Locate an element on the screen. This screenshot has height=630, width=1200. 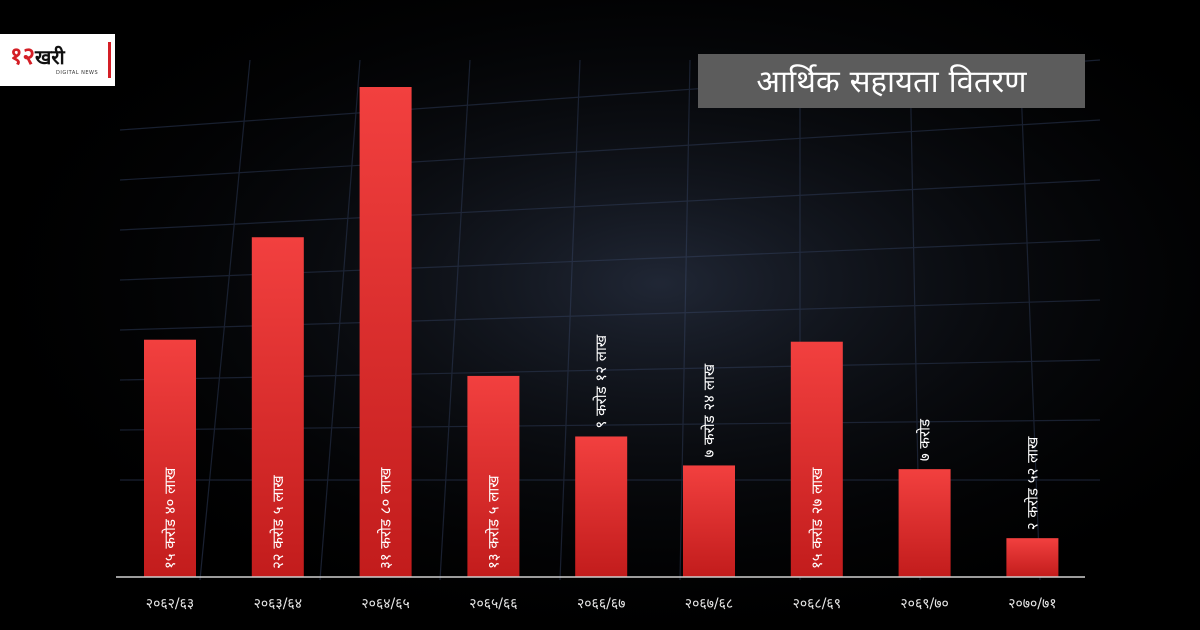
logo-word: खरी is located at coordinates (49, 57).